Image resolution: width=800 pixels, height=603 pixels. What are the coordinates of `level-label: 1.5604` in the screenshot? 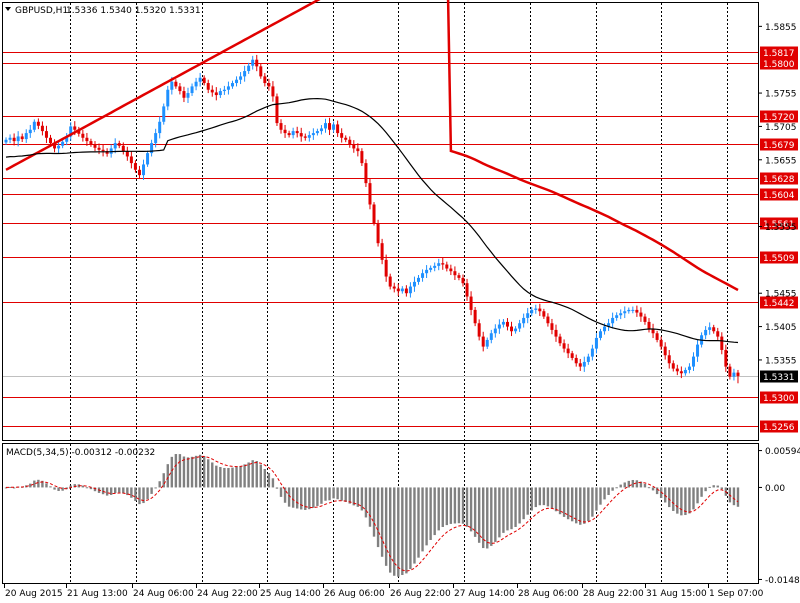 It's located at (779, 196).